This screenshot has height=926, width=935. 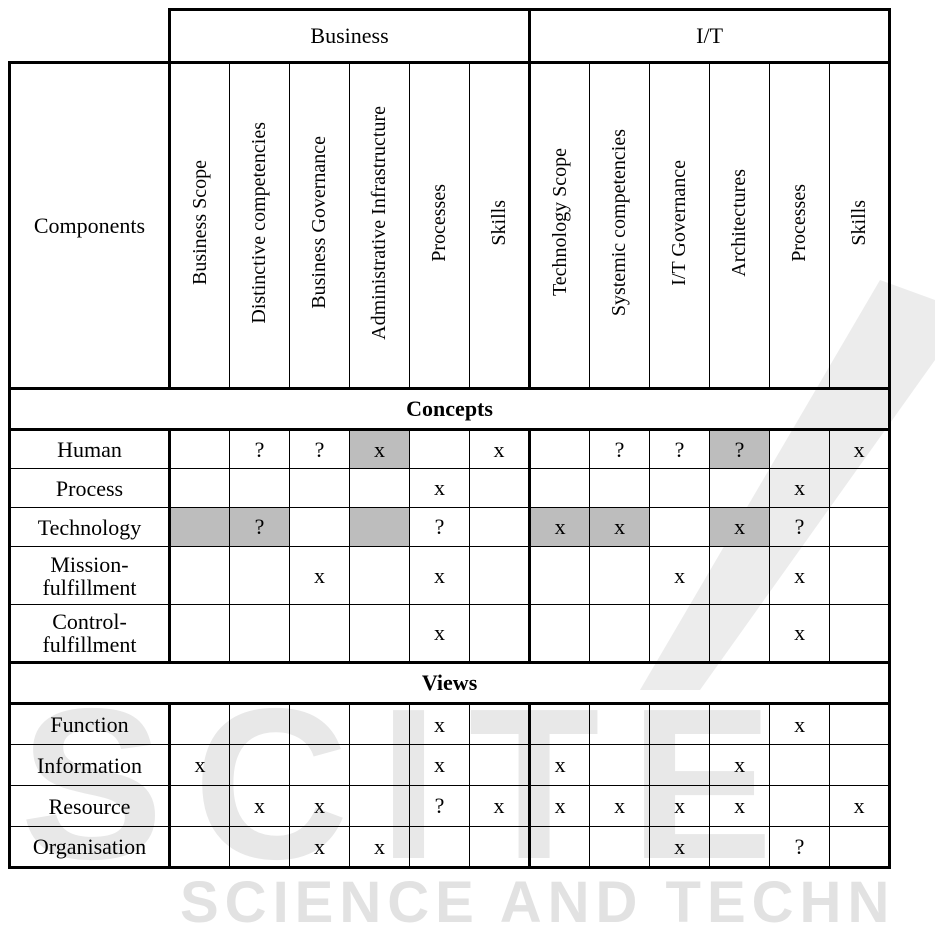 I want to click on corner-blank-cell, so click(x=90, y=36).